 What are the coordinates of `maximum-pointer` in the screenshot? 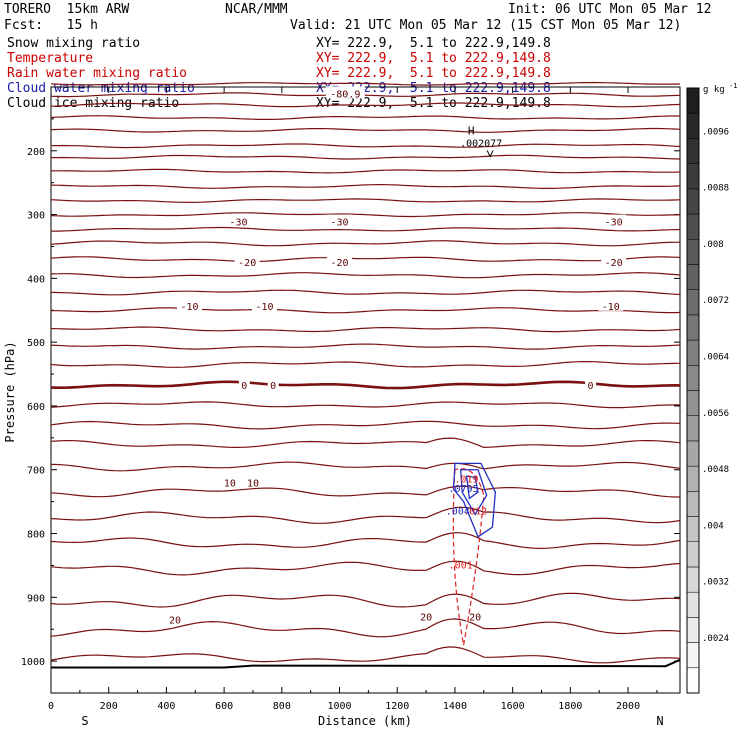 It's located at (490, 154).